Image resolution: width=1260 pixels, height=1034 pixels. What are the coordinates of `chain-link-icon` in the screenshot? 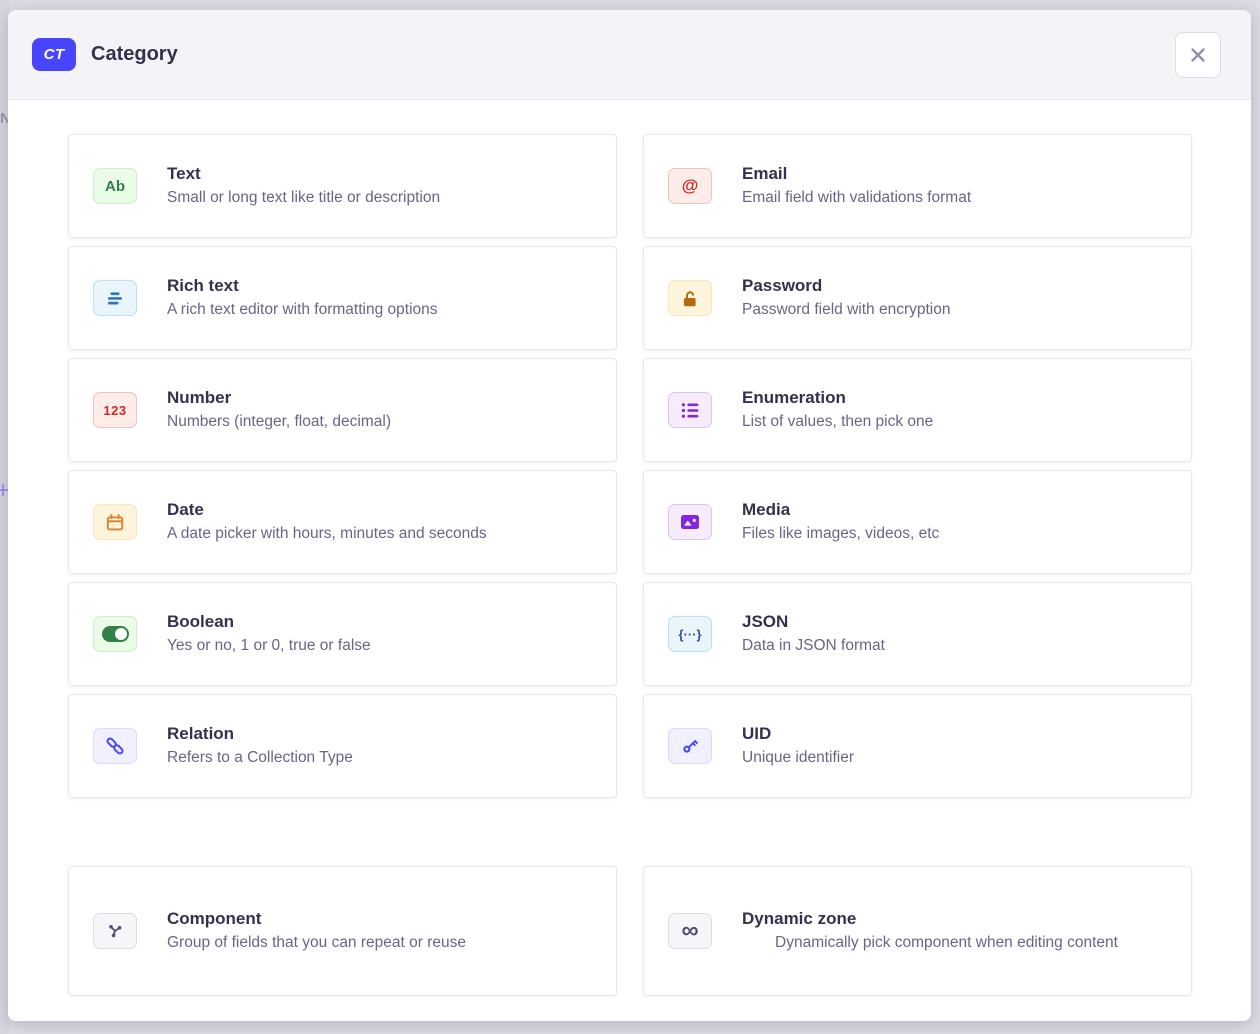 It's located at (115, 746).